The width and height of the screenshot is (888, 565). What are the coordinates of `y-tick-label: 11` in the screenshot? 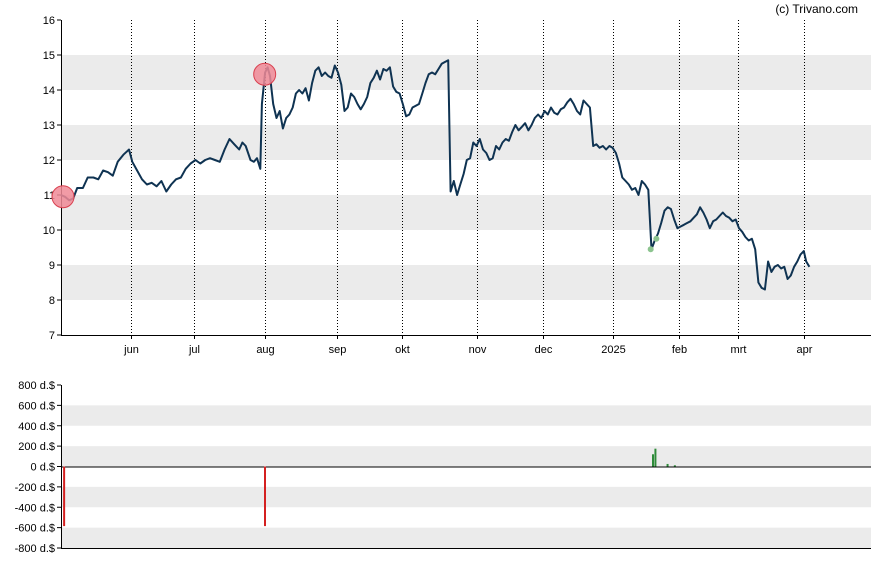 It's located at (49, 196).